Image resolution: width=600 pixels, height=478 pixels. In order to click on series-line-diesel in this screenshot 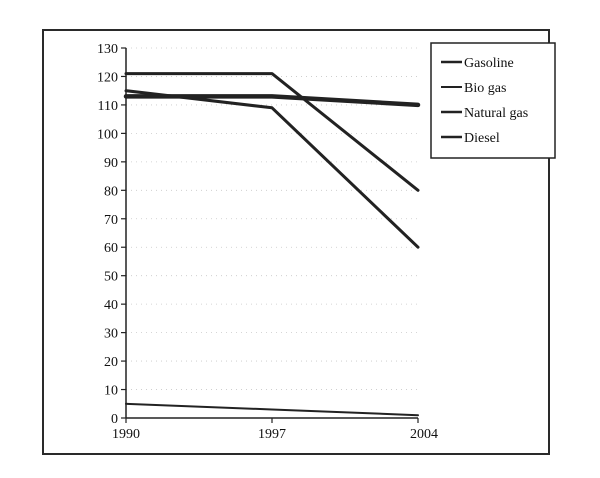, I will do `click(272, 101)`.